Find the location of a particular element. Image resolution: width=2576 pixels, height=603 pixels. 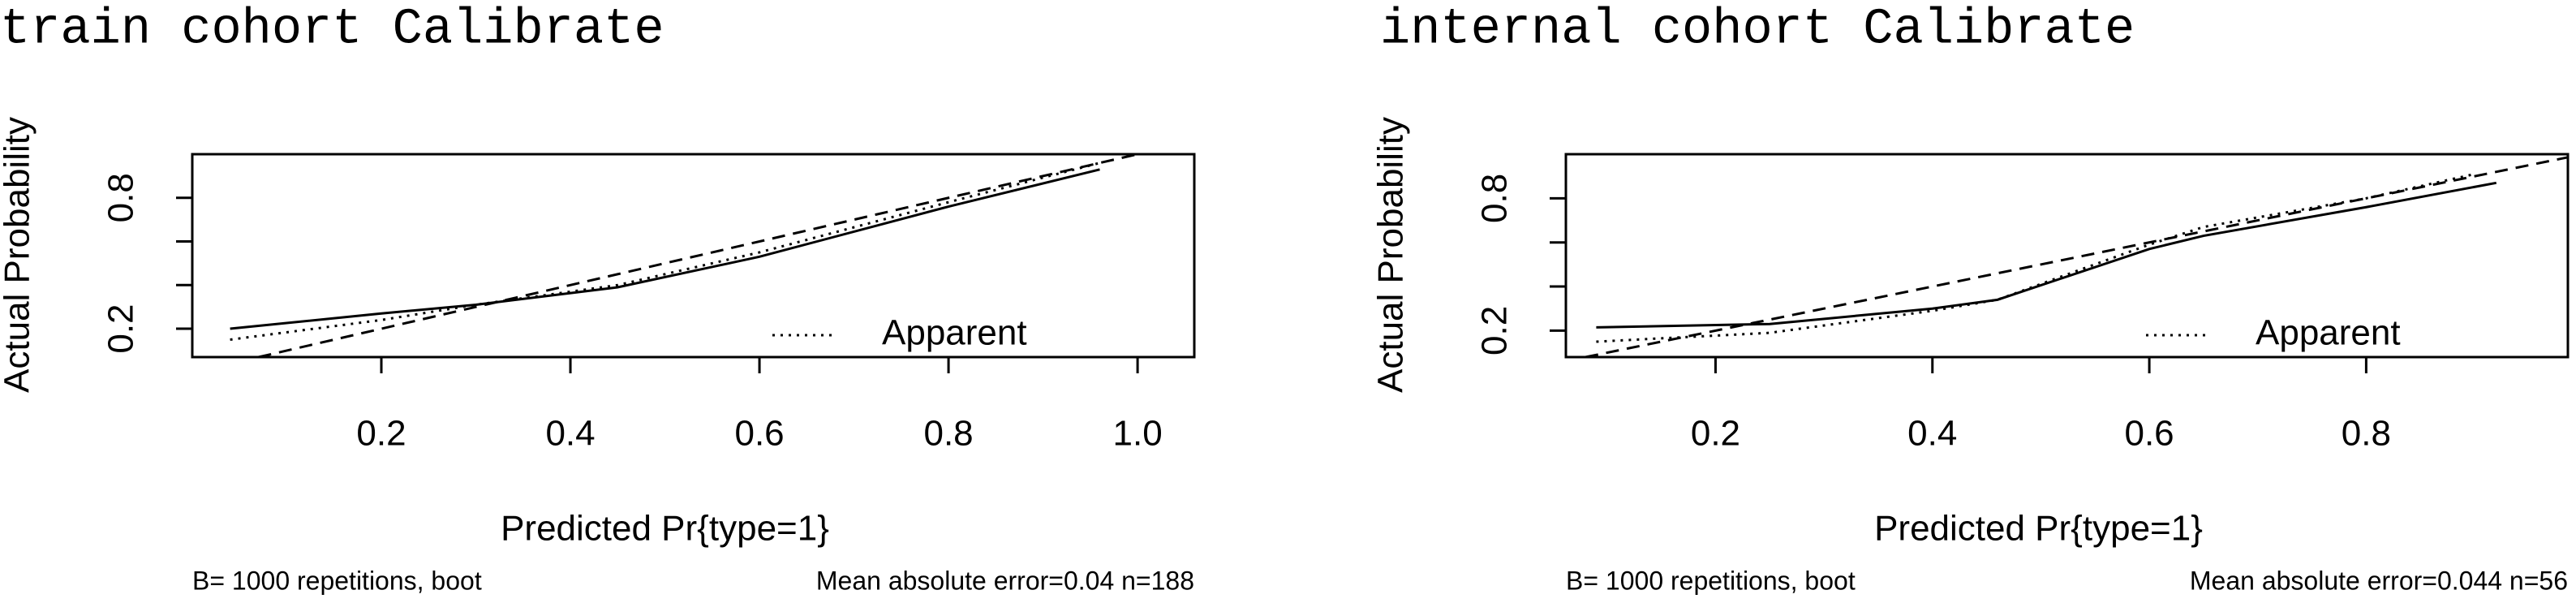

chart-title: train cohort Calibrate is located at coordinates (332, 29).